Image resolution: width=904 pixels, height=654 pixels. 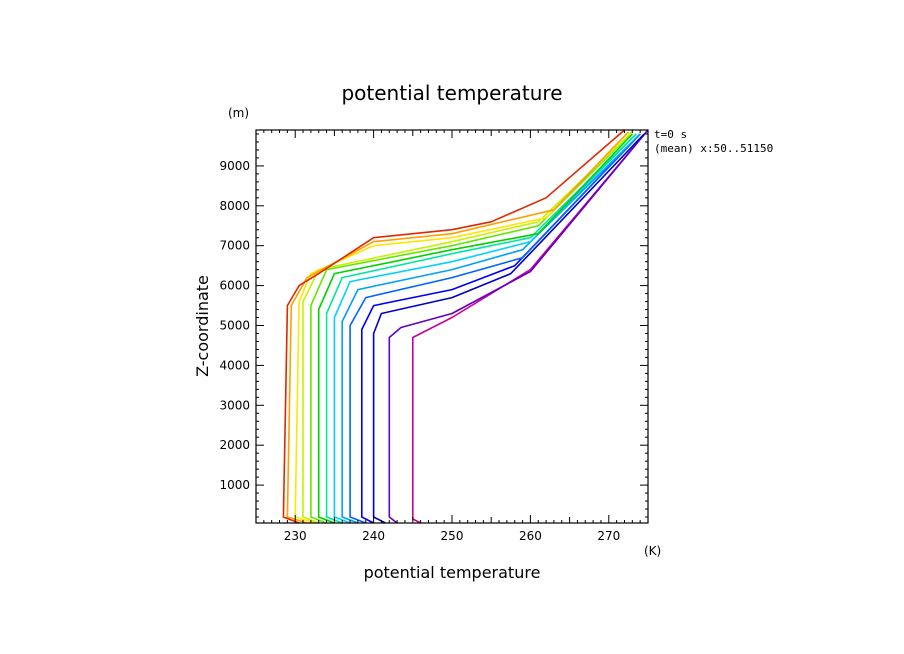 I want to click on x-unit-label: (K), so click(x=652, y=551).